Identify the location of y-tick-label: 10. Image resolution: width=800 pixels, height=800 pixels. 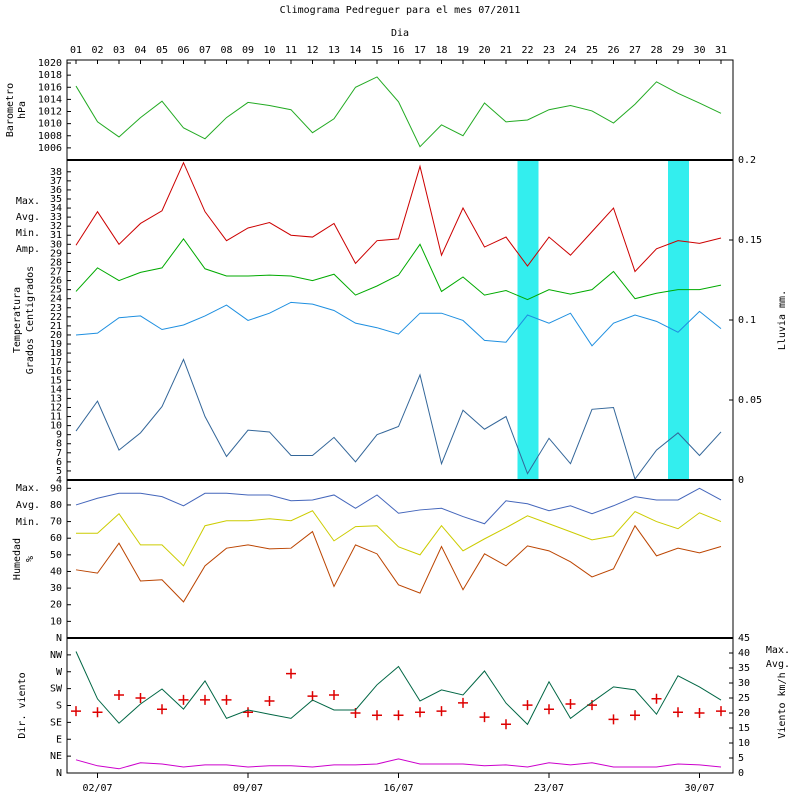
(56, 426).